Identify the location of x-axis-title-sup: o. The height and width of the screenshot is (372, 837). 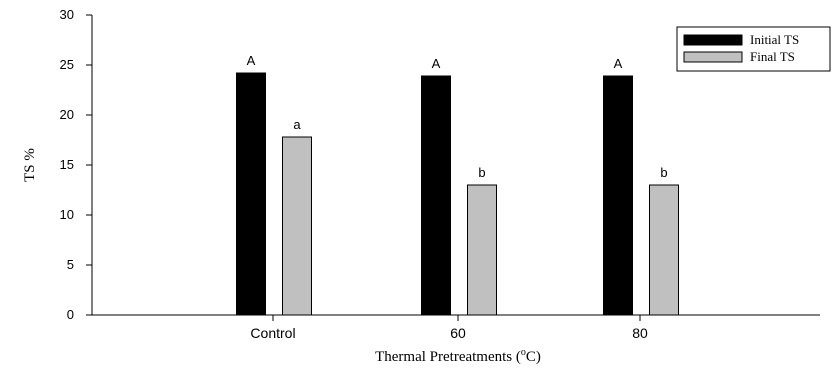
(523, 352).